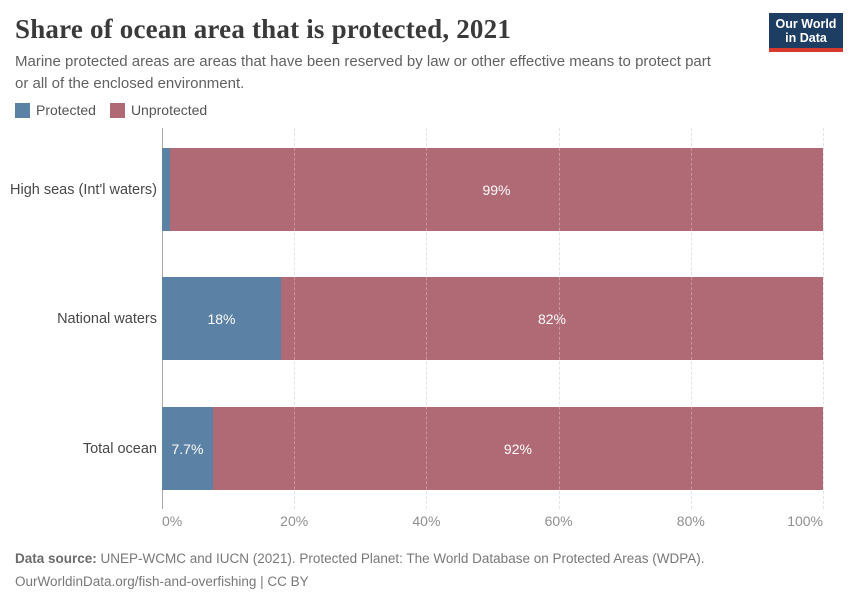 This screenshot has height=600, width=850. I want to click on bar-segment-protected: 18%, so click(221, 318).